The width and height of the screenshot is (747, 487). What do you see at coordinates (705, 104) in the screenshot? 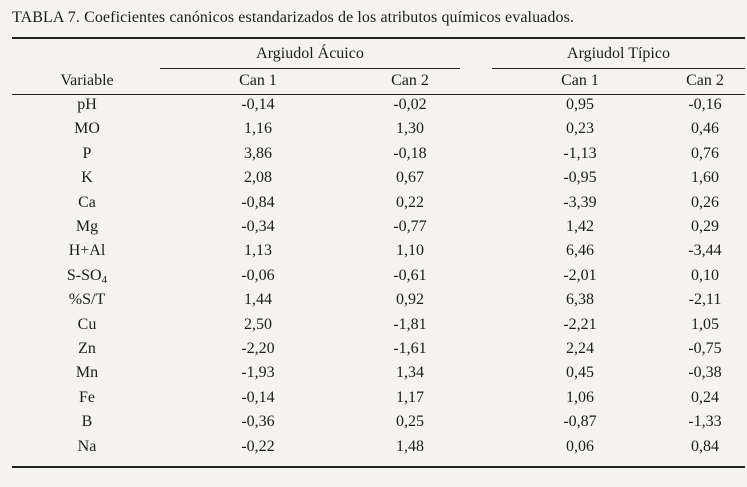
I see `row-value-b2: -0,16` at bounding box center [705, 104].